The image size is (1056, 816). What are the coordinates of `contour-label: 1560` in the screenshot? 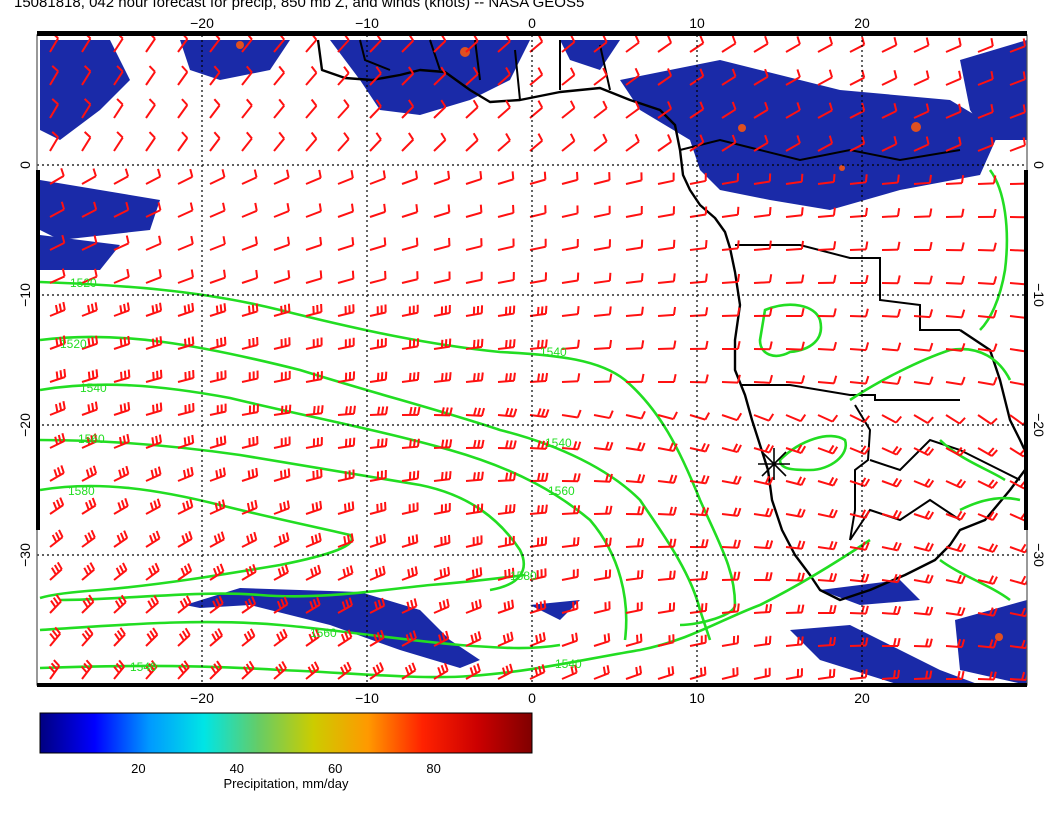 It's located at (323, 633).